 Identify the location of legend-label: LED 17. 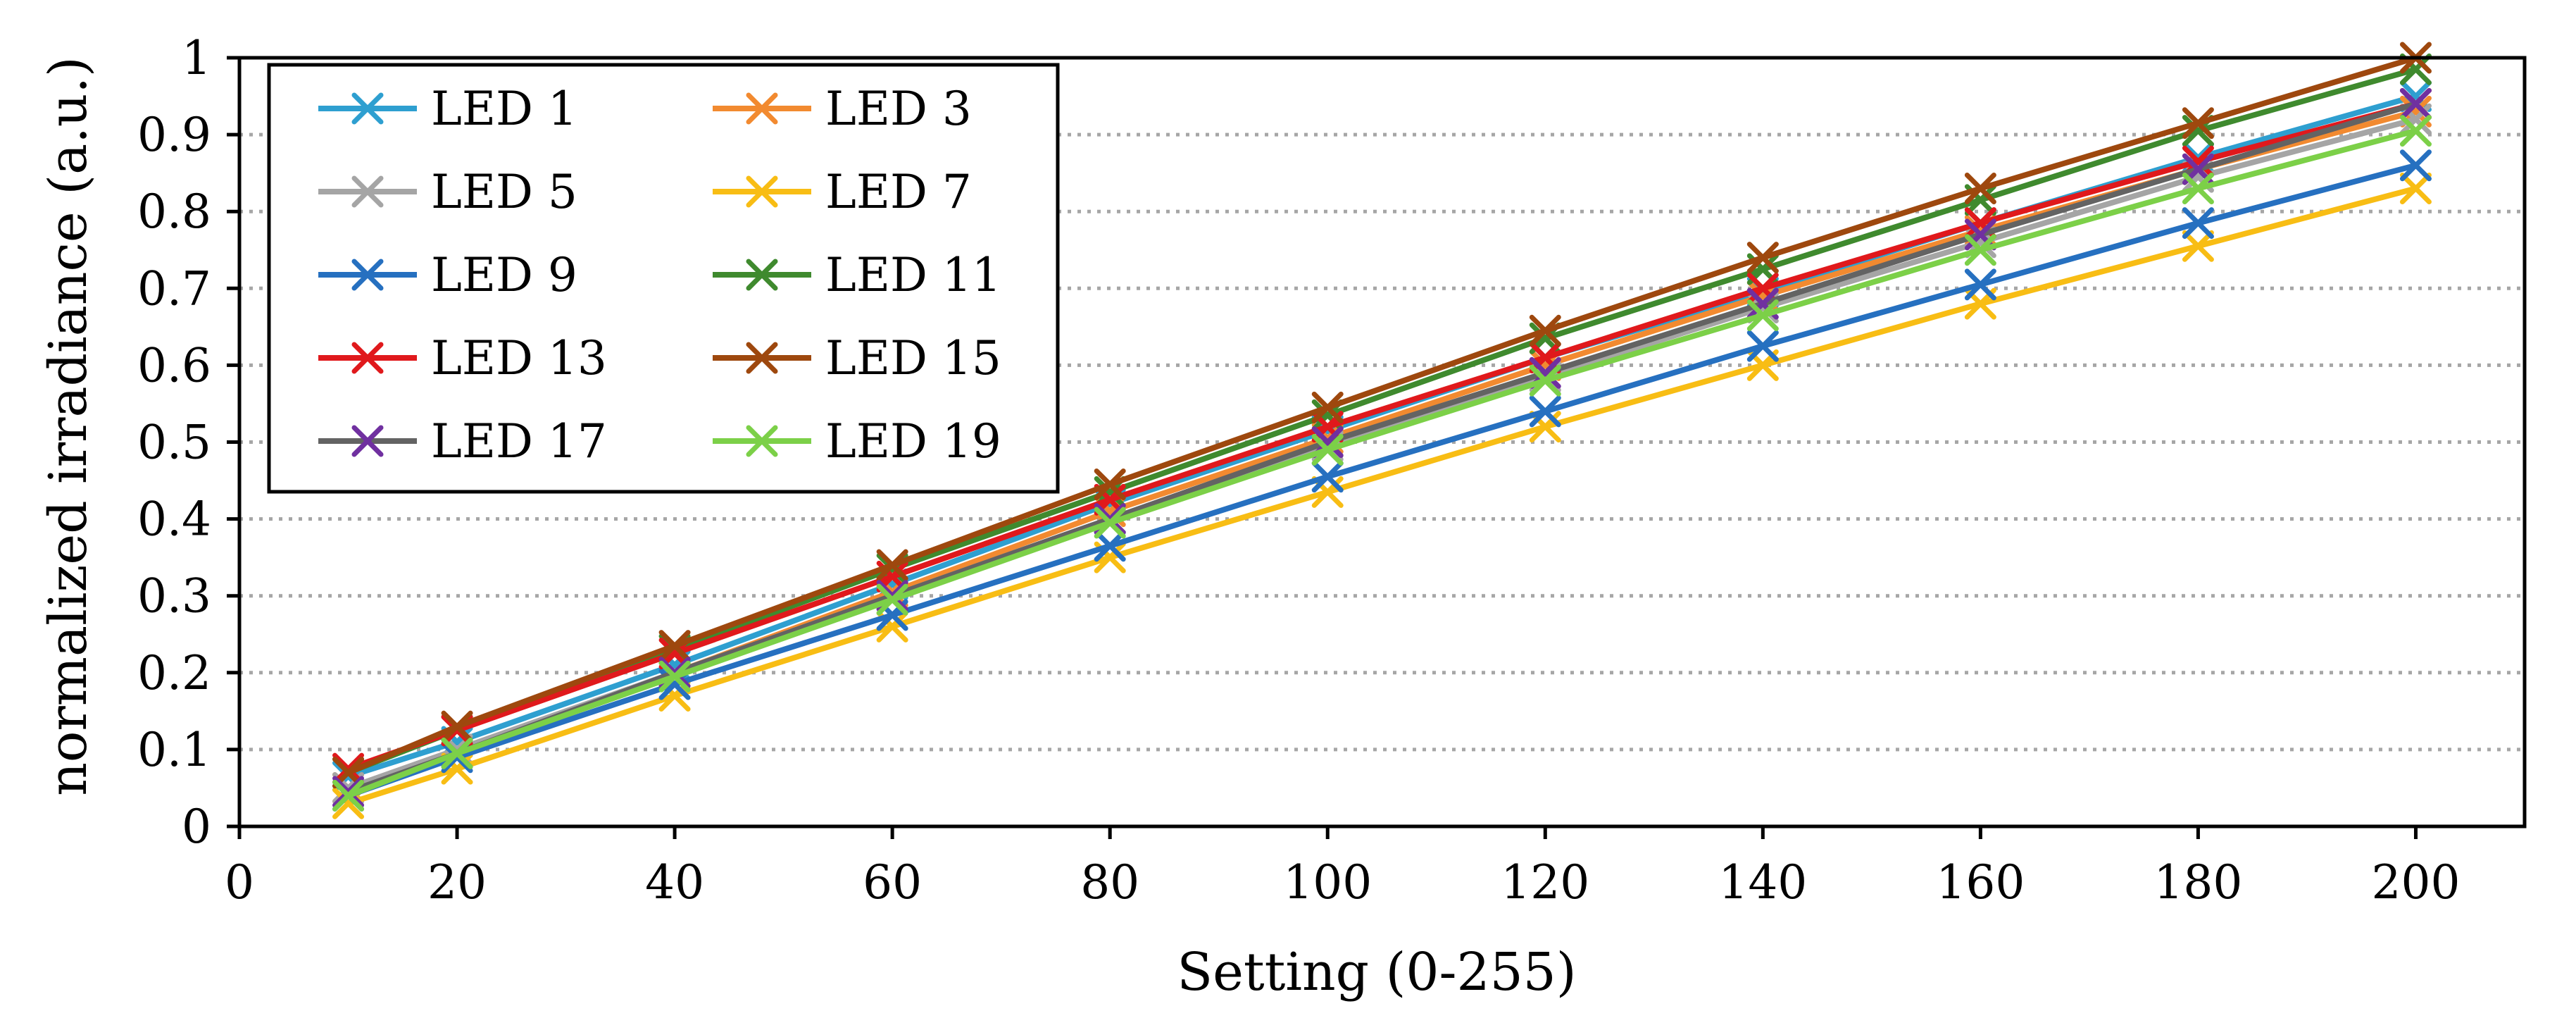
(519, 441).